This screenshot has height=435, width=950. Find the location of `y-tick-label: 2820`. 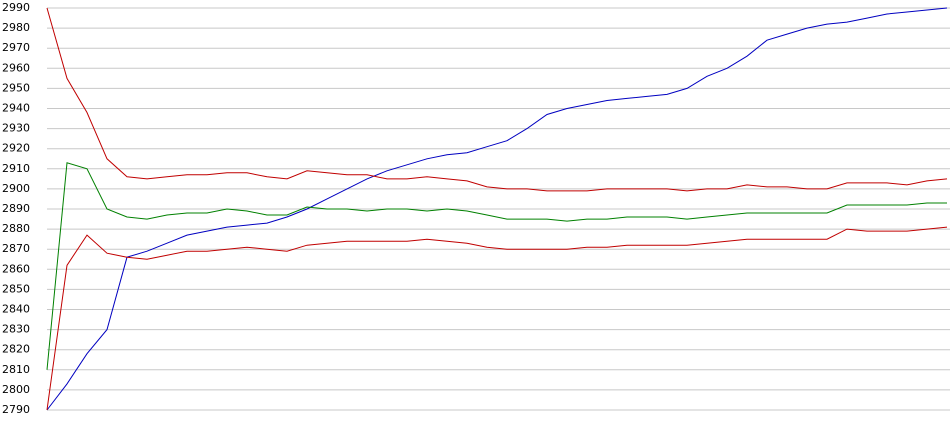

y-tick-label: 2820 is located at coordinates (16, 349).